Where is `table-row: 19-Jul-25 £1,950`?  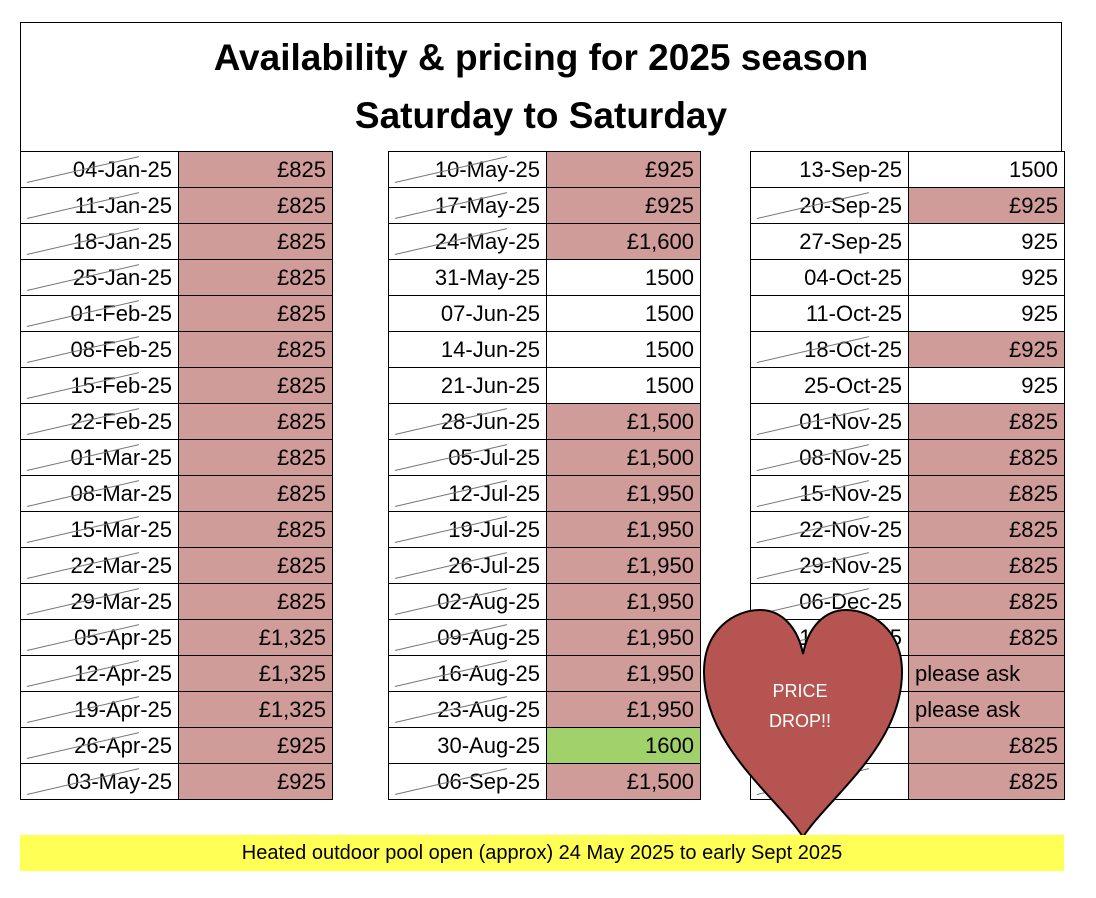 table-row: 19-Jul-25 £1,950 is located at coordinates (544, 529).